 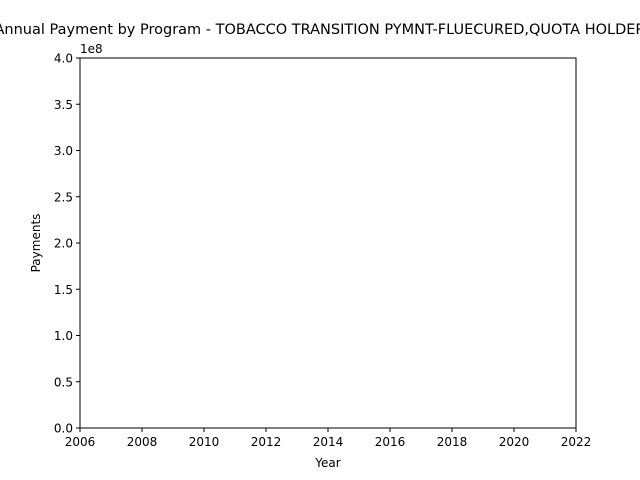 I want to click on x-axis-label: Year, so click(x=327, y=463).